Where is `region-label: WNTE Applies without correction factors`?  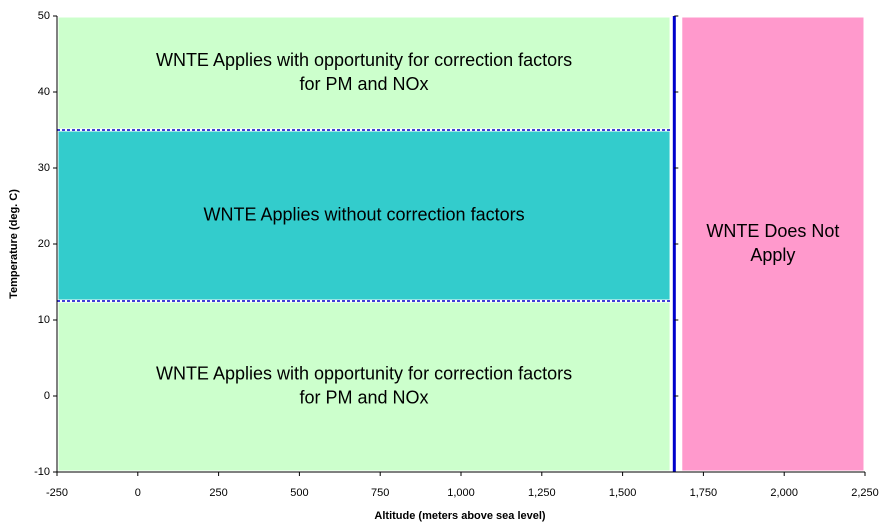 region-label: WNTE Applies without correction factors is located at coordinates (363, 214).